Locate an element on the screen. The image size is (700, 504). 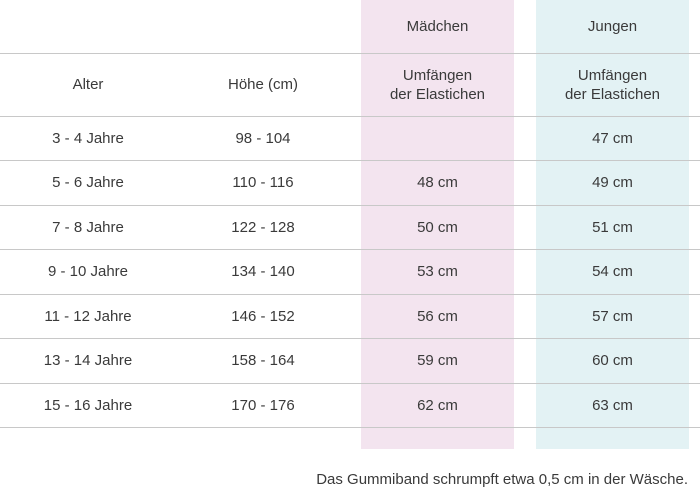
age-cell: 3 - 4 Jahre is located at coordinates (88, 138).